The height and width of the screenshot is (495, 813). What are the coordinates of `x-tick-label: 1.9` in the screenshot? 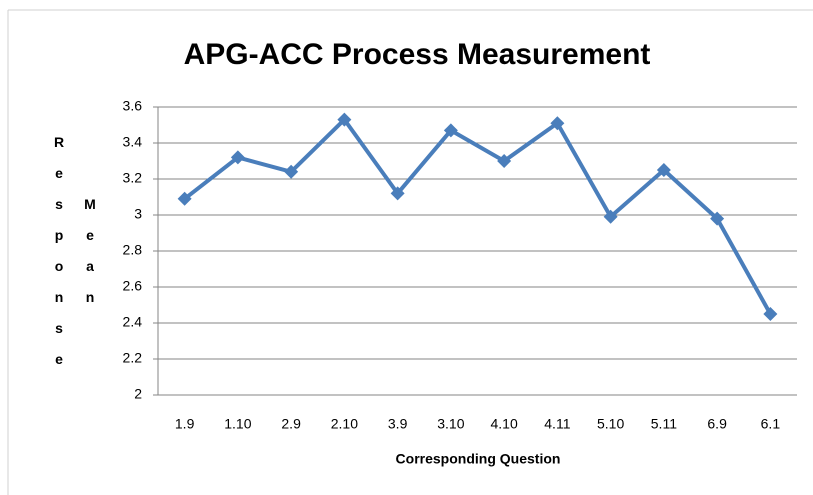 It's located at (185, 424).